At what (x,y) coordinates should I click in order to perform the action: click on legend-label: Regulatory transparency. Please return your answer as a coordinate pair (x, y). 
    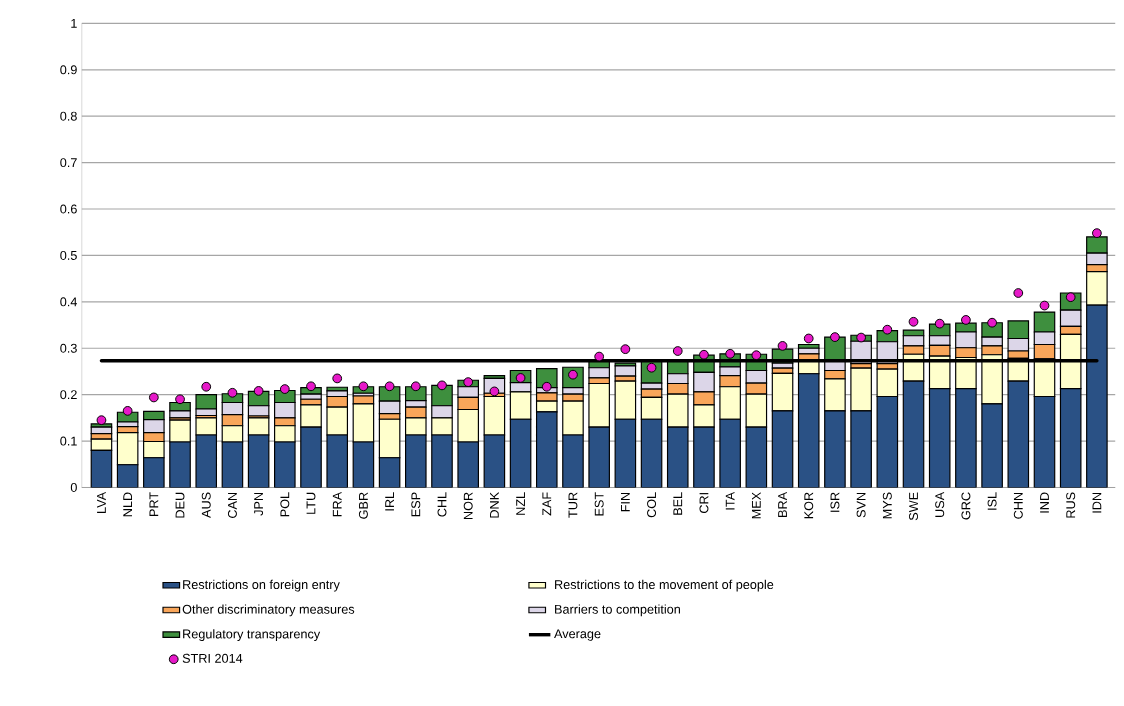
    Looking at the image, I should click on (252, 635).